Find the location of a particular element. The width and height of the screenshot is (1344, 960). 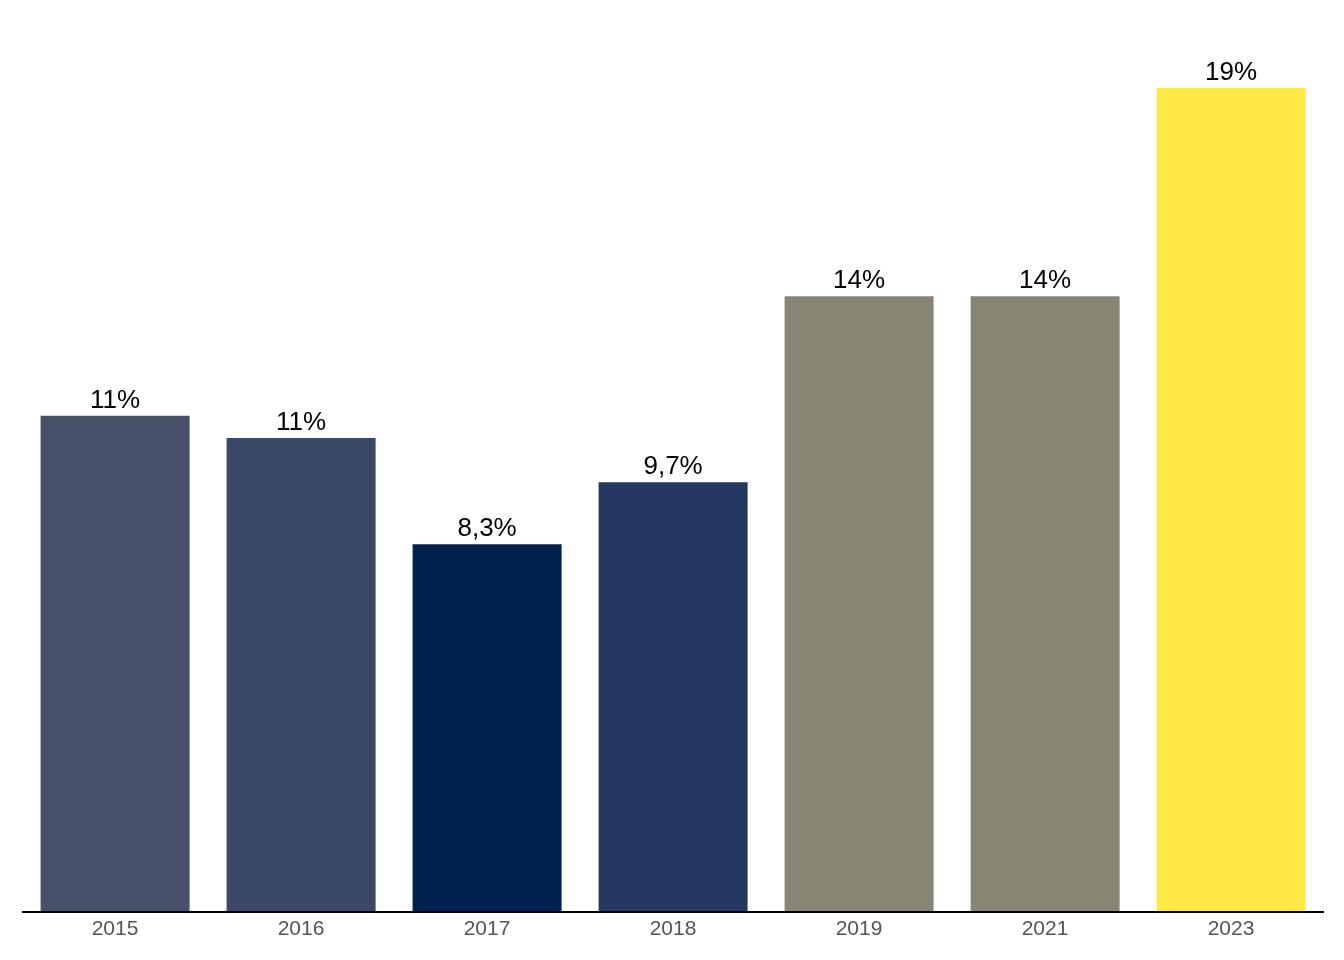

data-label: 19% is located at coordinates (1231, 71).